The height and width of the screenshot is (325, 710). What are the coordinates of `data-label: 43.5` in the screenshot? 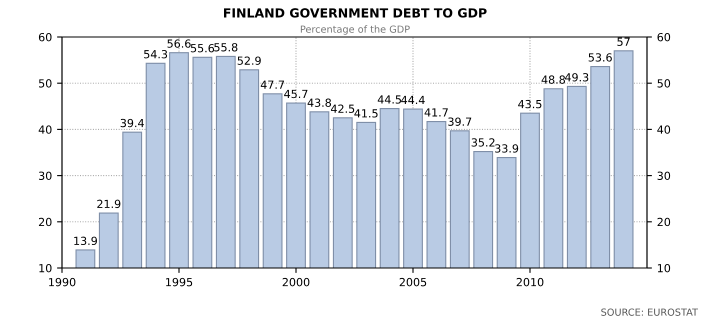 It's located at (530, 104).